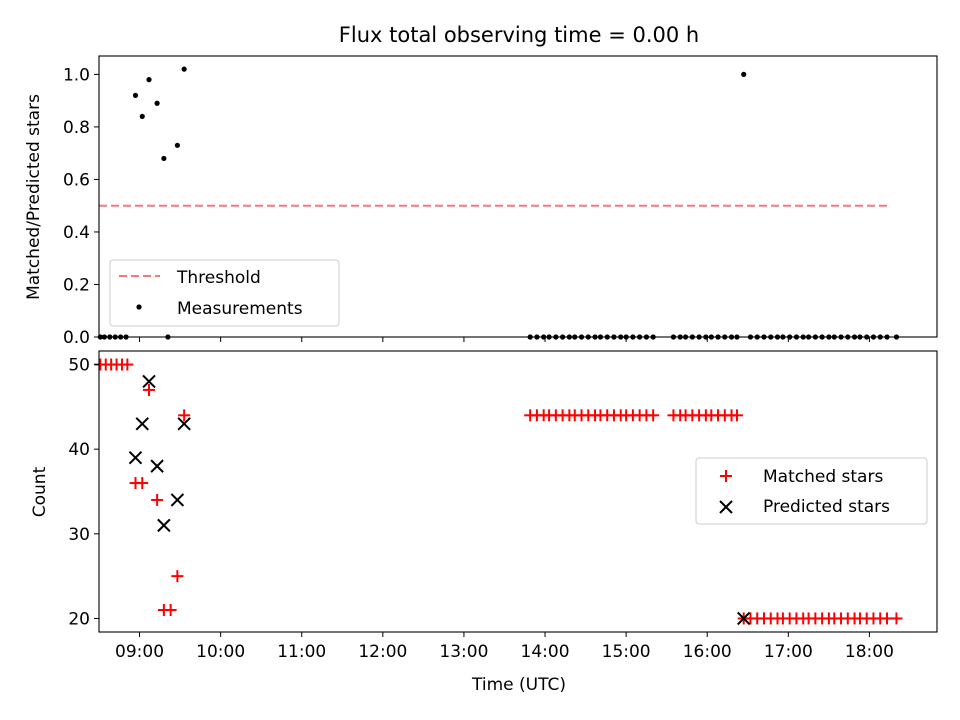 The image size is (960, 720). What do you see at coordinates (79, 450) in the screenshot?
I see `count-y-tick-label: 40` at bounding box center [79, 450].